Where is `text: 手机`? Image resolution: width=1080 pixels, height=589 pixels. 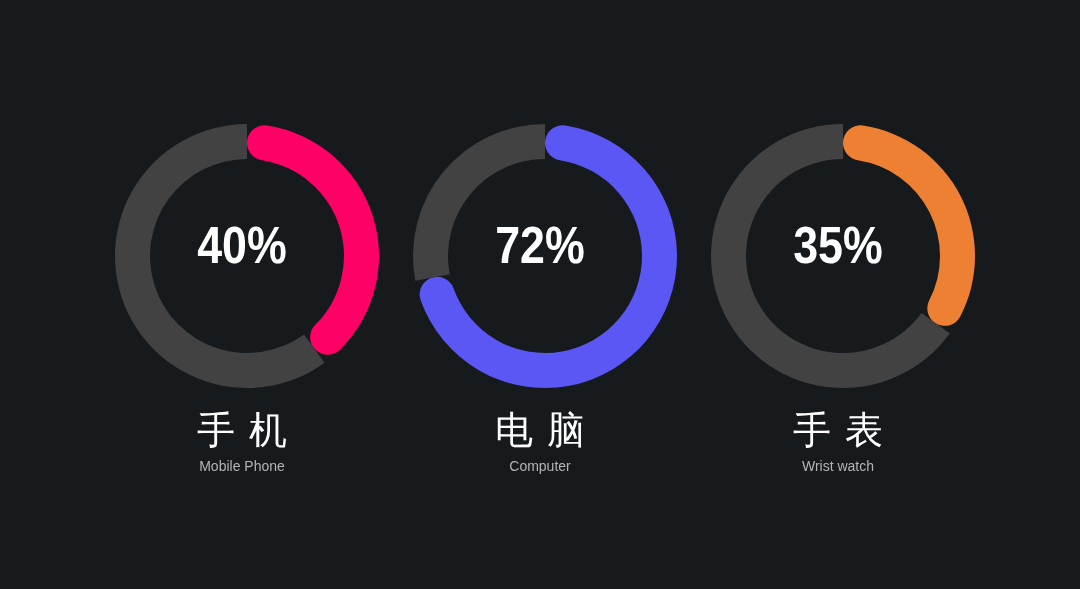 text: 手机 is located at coordinates (249, 430).